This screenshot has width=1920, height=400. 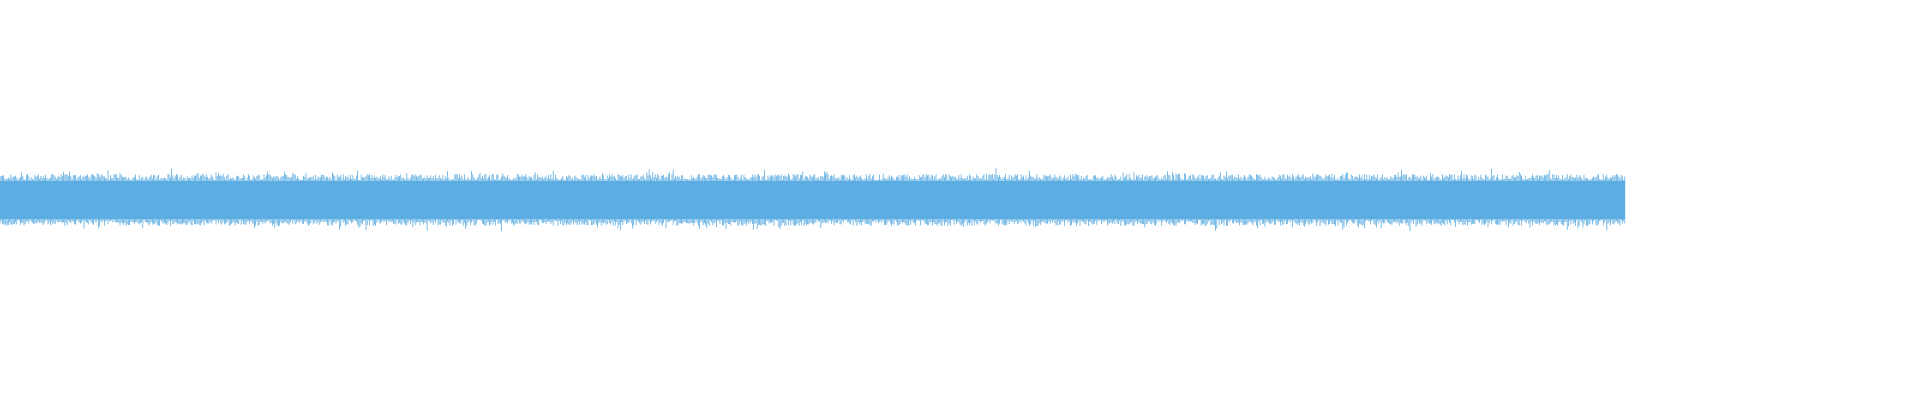 I want to click on waveform-peaks, so click(x=813, y=200).